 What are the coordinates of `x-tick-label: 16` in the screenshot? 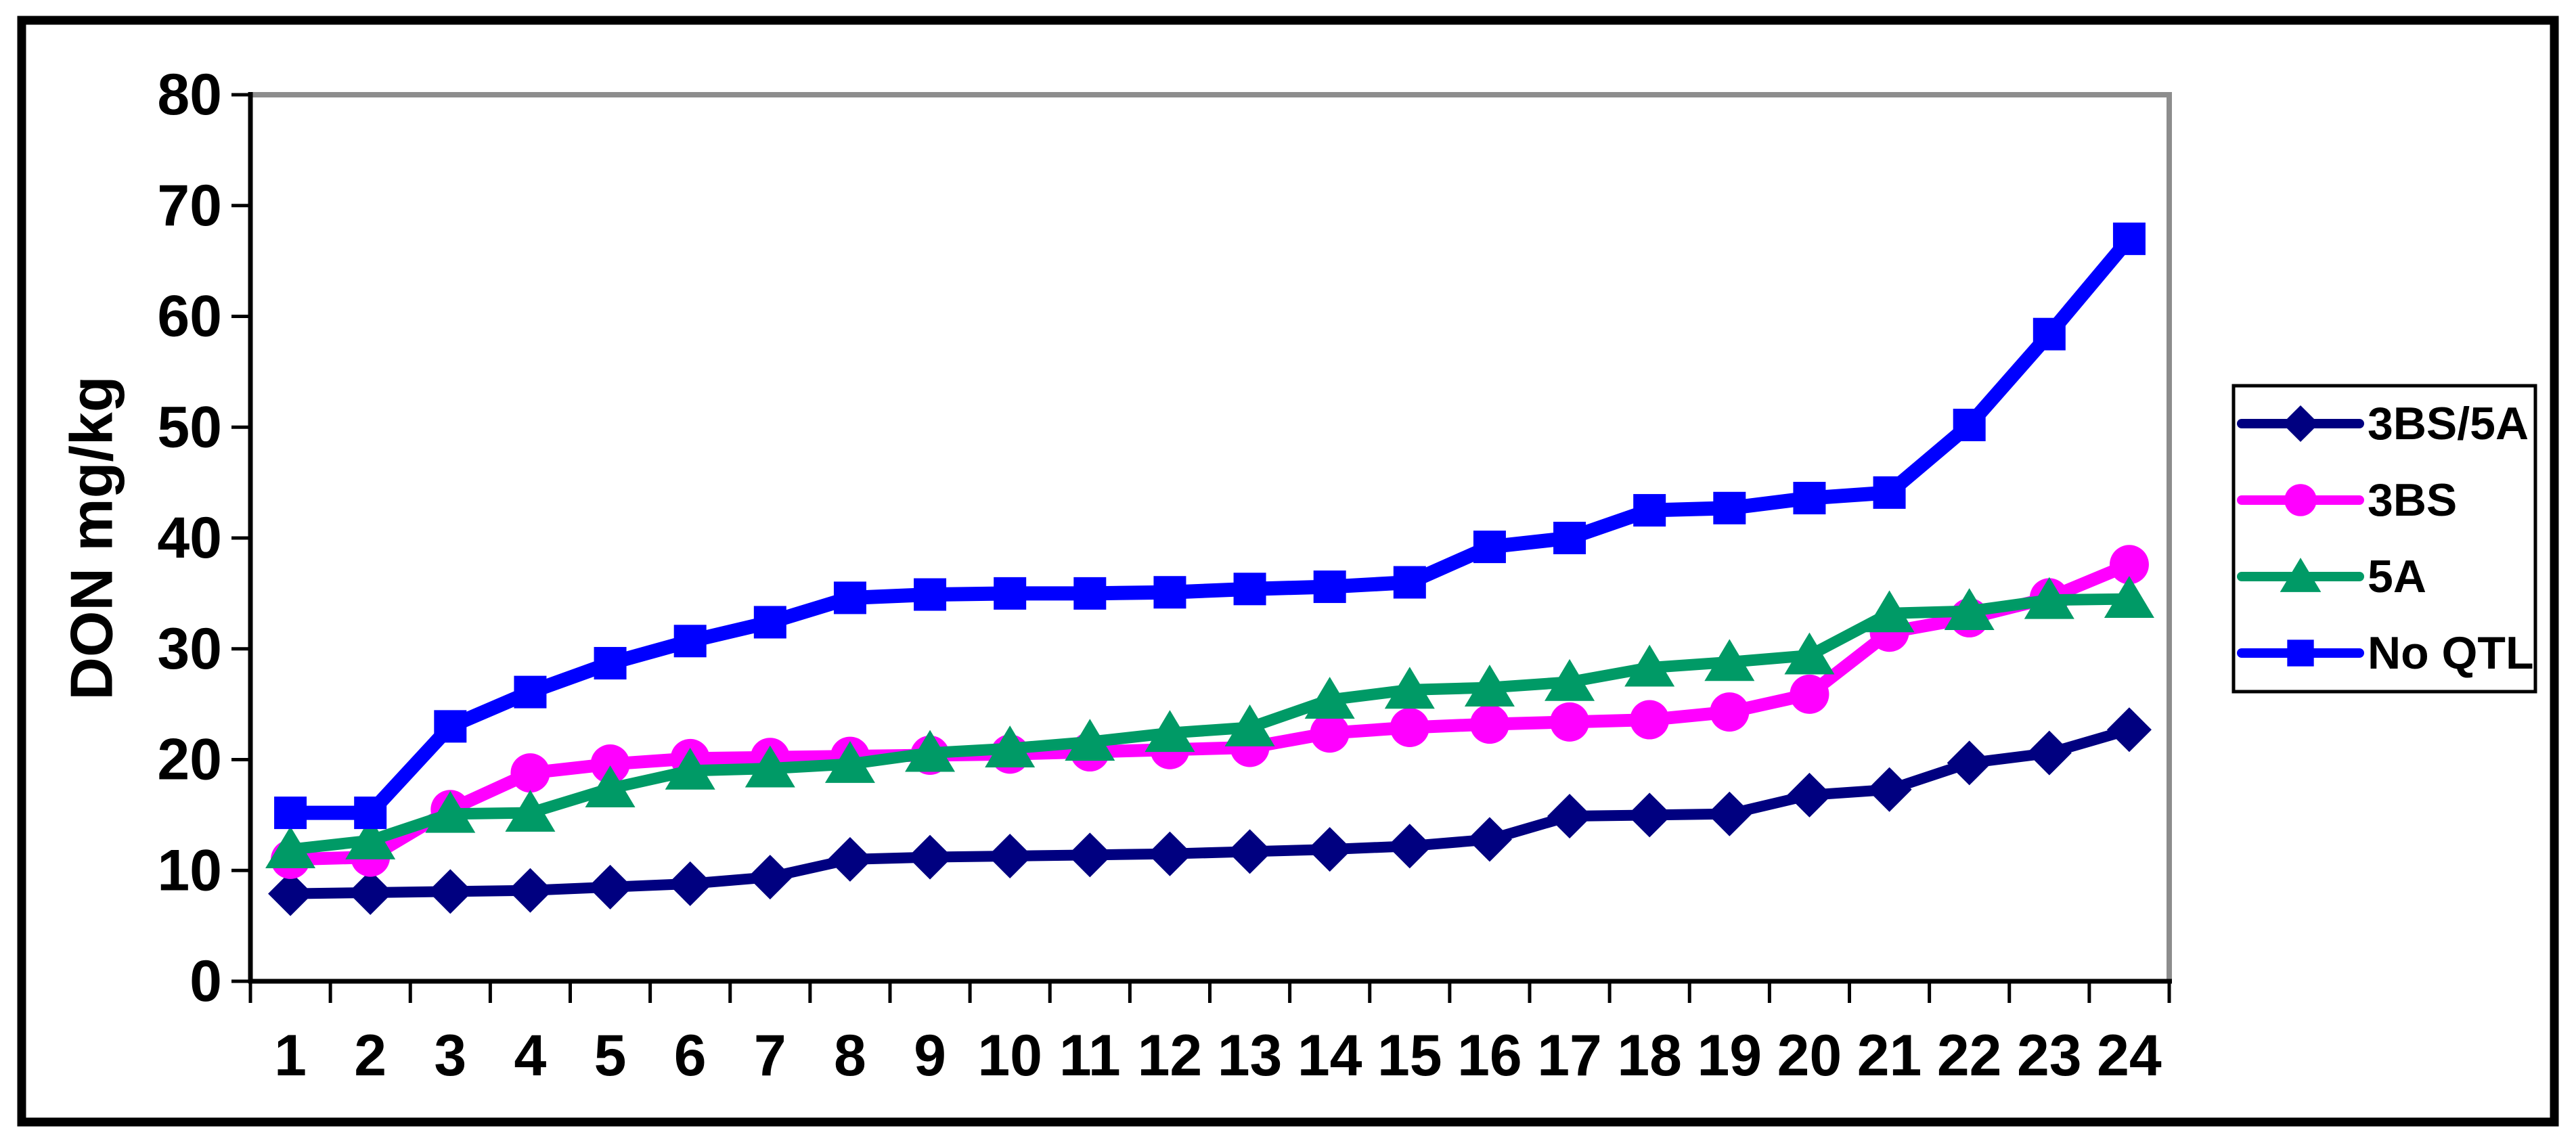 It's located at (1489, 1055).